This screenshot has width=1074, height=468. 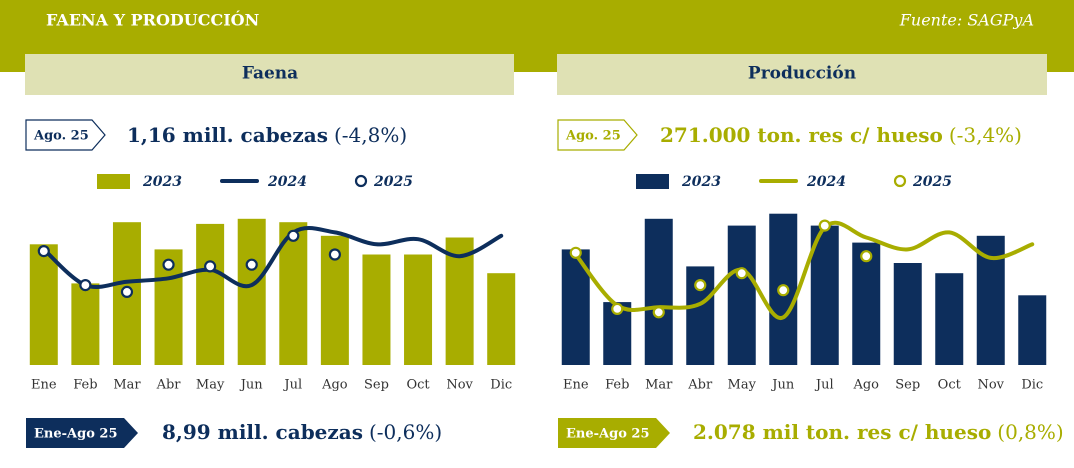 I want to click on summary: 1,16 mill. cabezas (-4,8%), so click(x=267, y=135).